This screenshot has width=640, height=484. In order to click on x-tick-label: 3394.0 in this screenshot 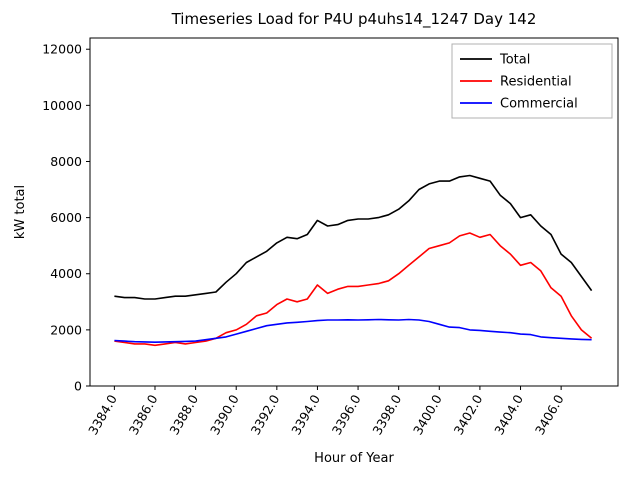, I will do `click(305, 414)`.